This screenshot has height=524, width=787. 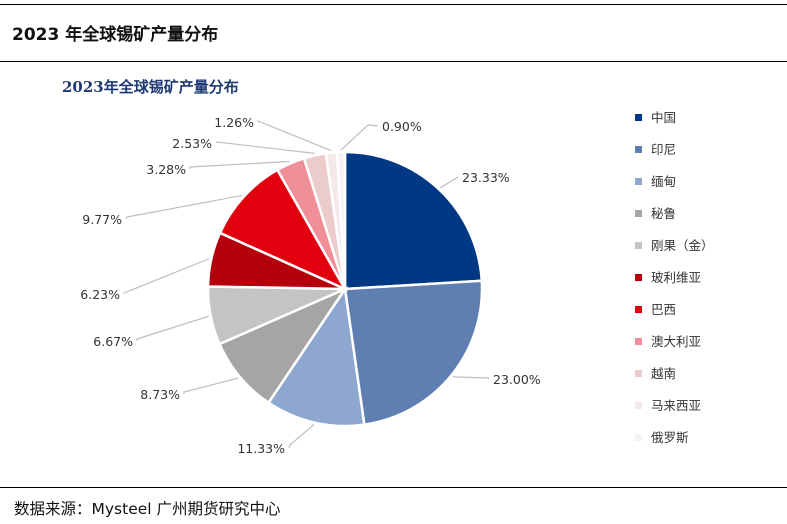 What do you see at coordinates (393, 4) in the screenshot?
I see `top-rule` at bounding box center [393, 4].